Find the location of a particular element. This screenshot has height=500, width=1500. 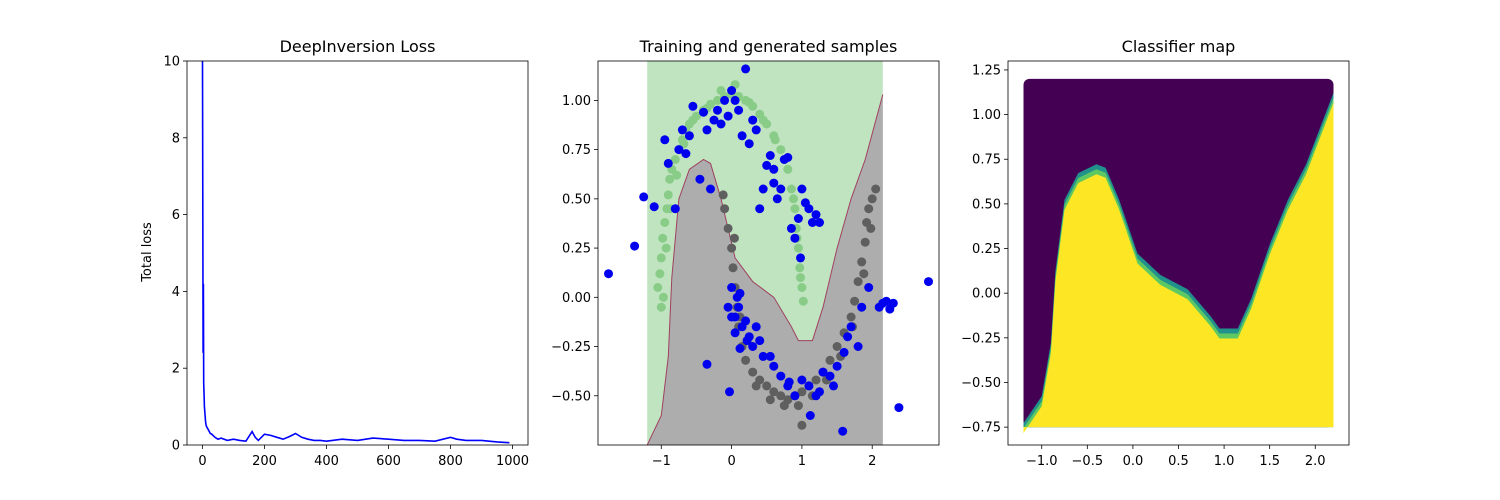

x-tick-label: −0.5 is located at coordinates (1088, 461).